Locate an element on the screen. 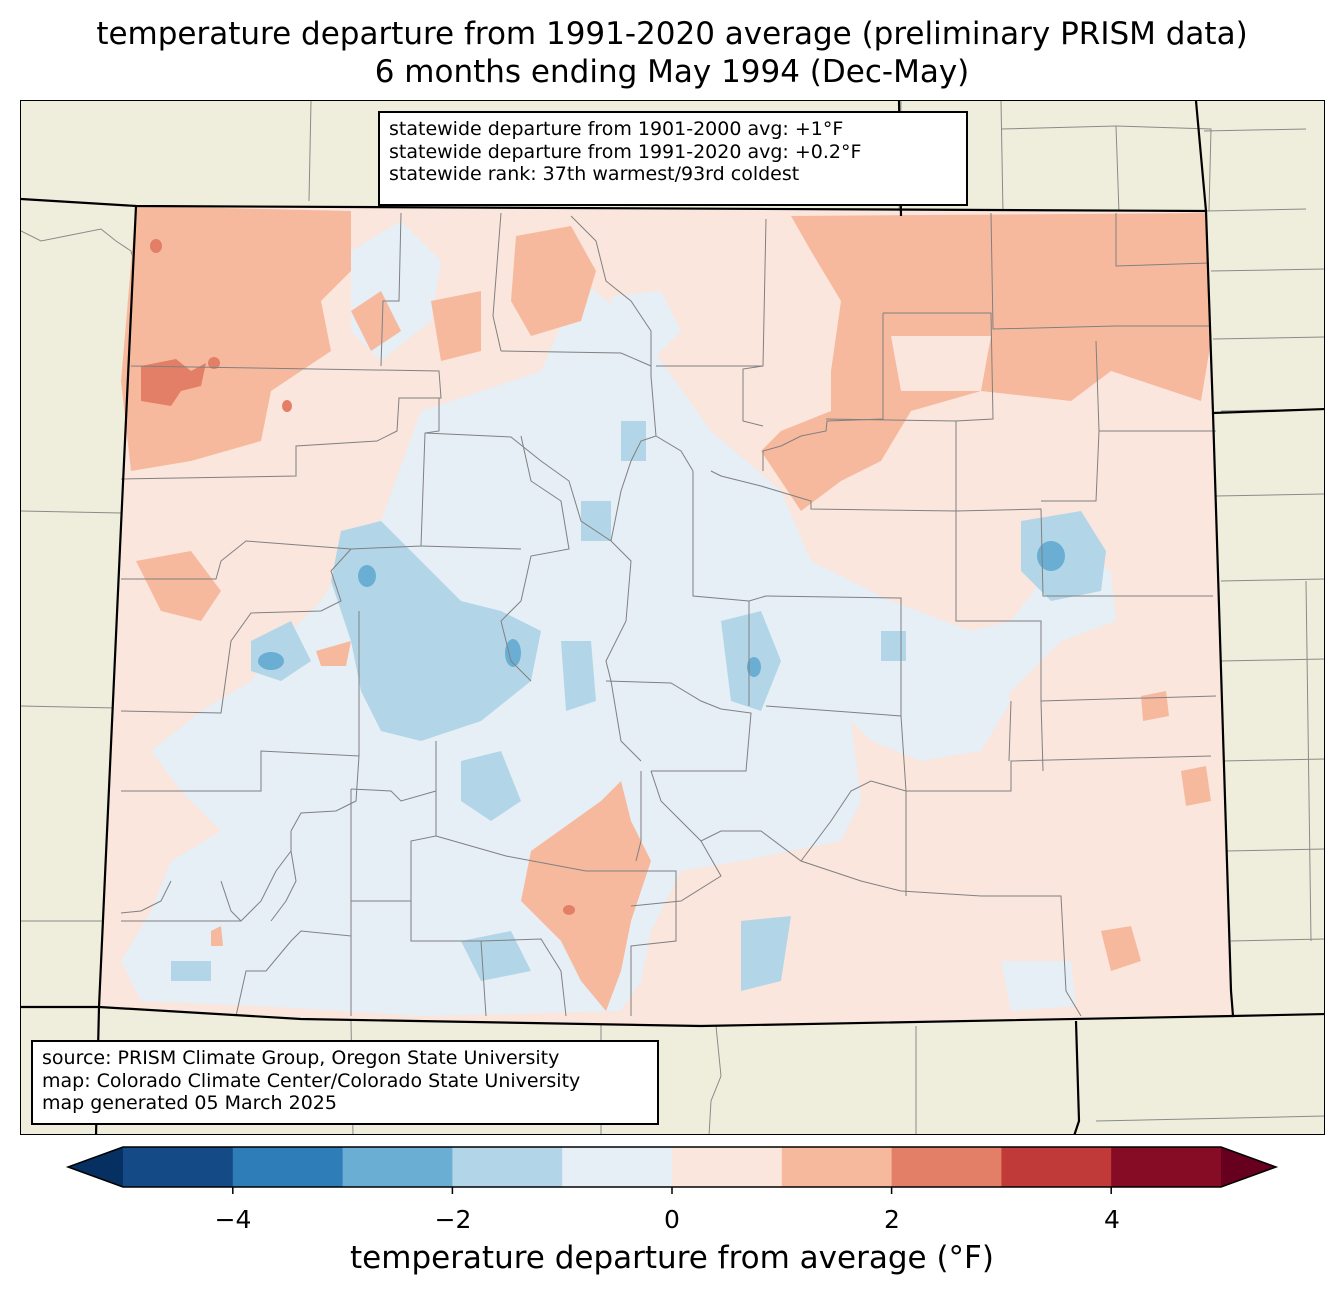 This screenshot has height=1300, width=1344. colorbar-tick-marks is located at coordinates (672, 1190).